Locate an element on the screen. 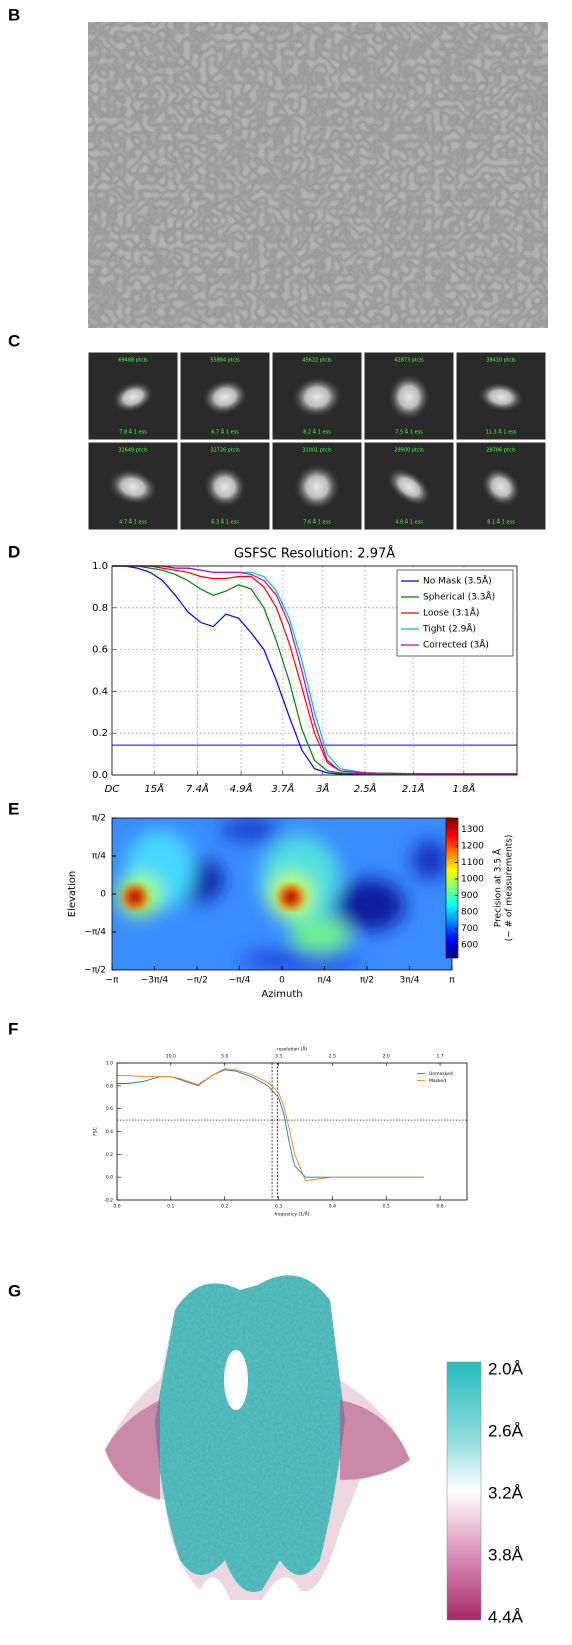  x-tick-label: −3π/4 is located at coordinates (155, 981).